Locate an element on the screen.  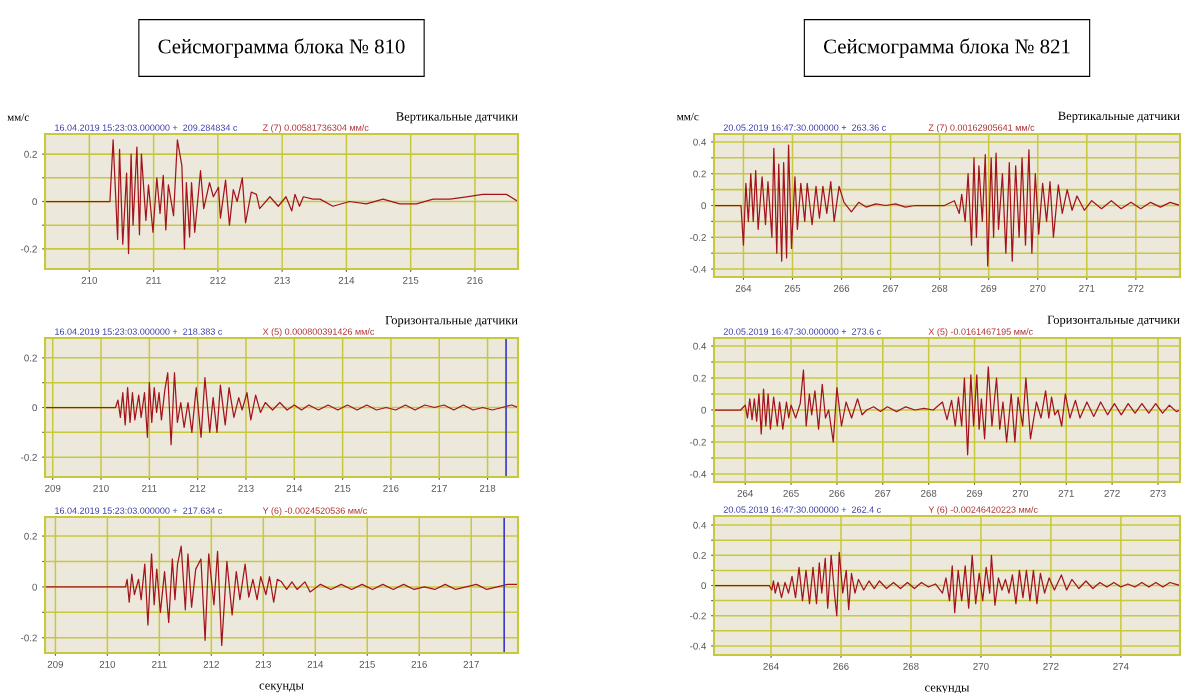
text: 20.05.2019 16:47:30.000000 + 273.6 с is located at coordinates (802, 331).